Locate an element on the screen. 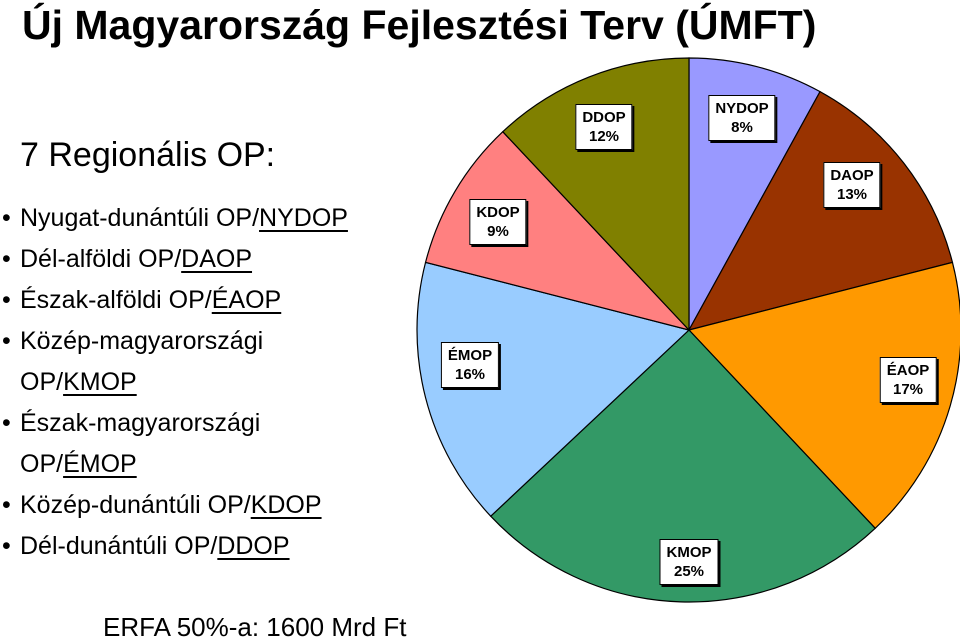  slice-label-ddop: DDOP 12% is located at coordinates (604, 127).